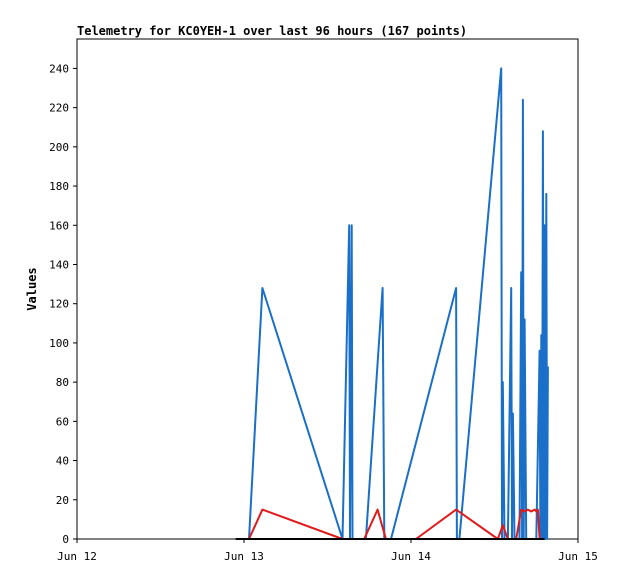 The width and height of the screenshot is (618, 584). What do you see at coordinates (62, 461) in the screenshot?
I see `y-tick-label: 40` at bounding box center [62, 461].